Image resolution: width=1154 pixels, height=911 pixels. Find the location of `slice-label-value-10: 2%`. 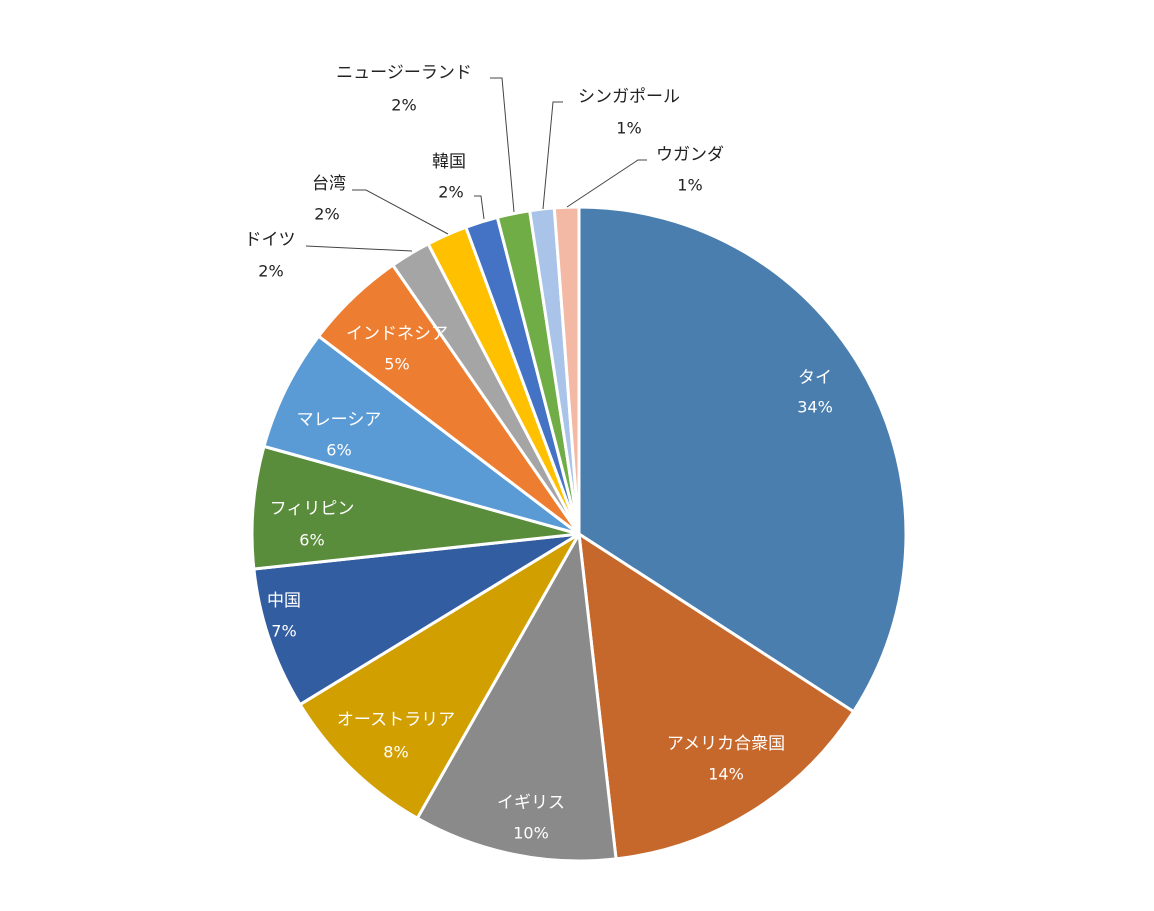

slice-label-value-10: 2% is located at coordinates (450, 192).